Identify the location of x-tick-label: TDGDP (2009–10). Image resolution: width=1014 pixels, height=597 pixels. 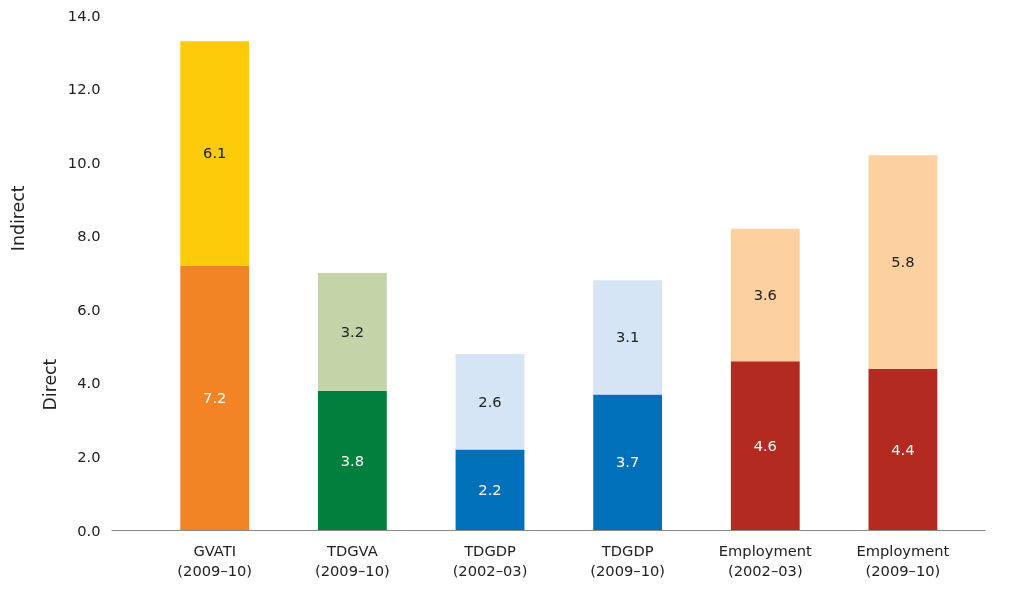
(627, 560).